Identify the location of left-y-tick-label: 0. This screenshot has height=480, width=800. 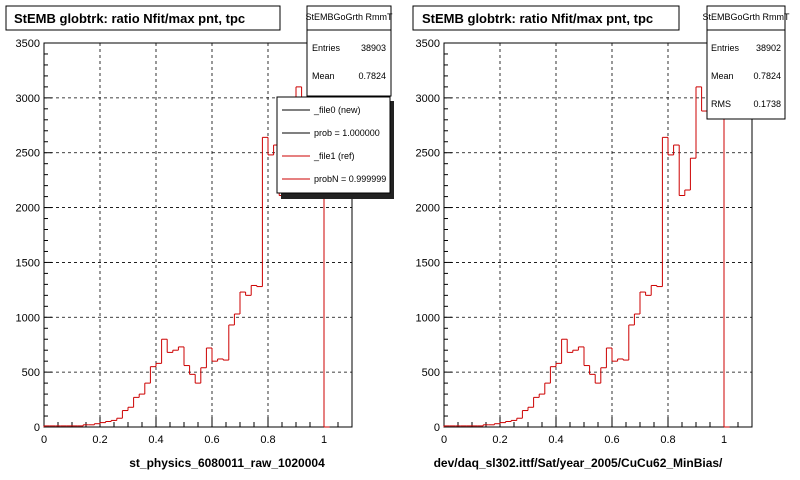
(37, 428).